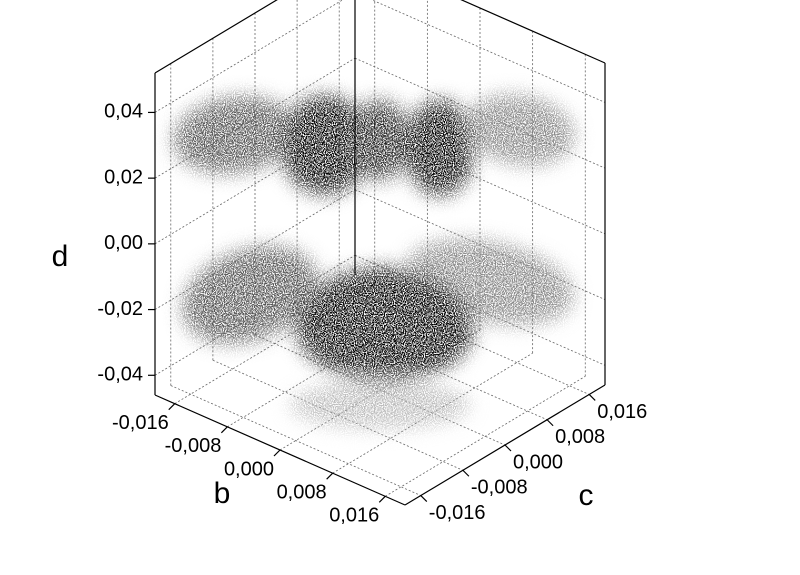  Describe the element at coordinates (538, 462) in the screenshot. I see `y-tick-label: 0,000` at that location.